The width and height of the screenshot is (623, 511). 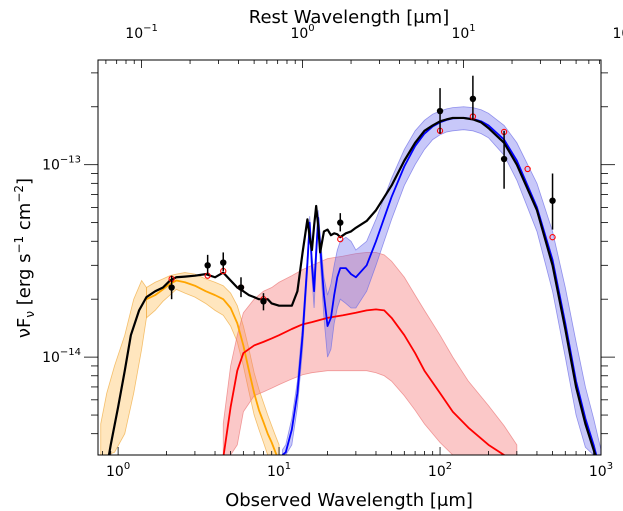 What do you see at coordinates (150, 28) in the screenshot?
I see `top-x-tick-label-exp: −1` at bounding box center [150, 28].